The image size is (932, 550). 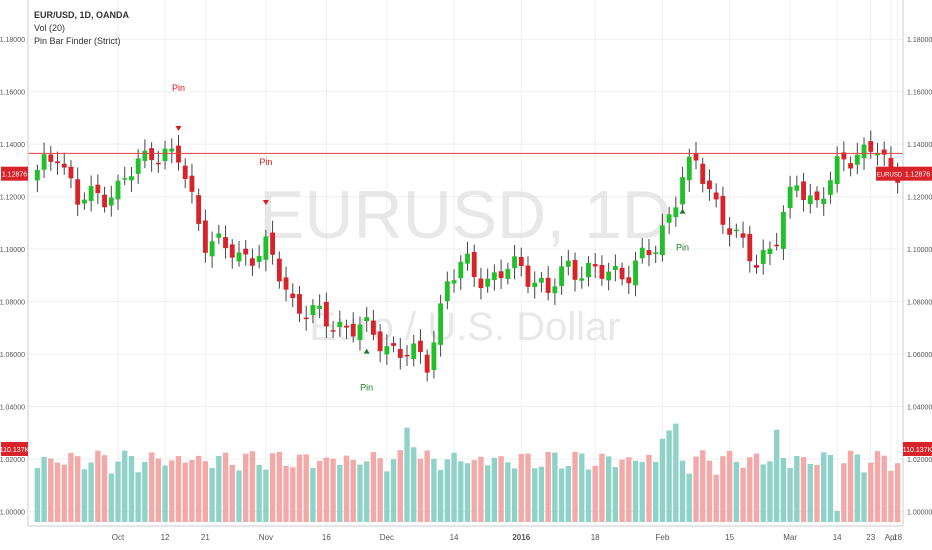 I want to click on symbol-label: EUR/USD, 1D, OANDA, so click(x=82, y=15).